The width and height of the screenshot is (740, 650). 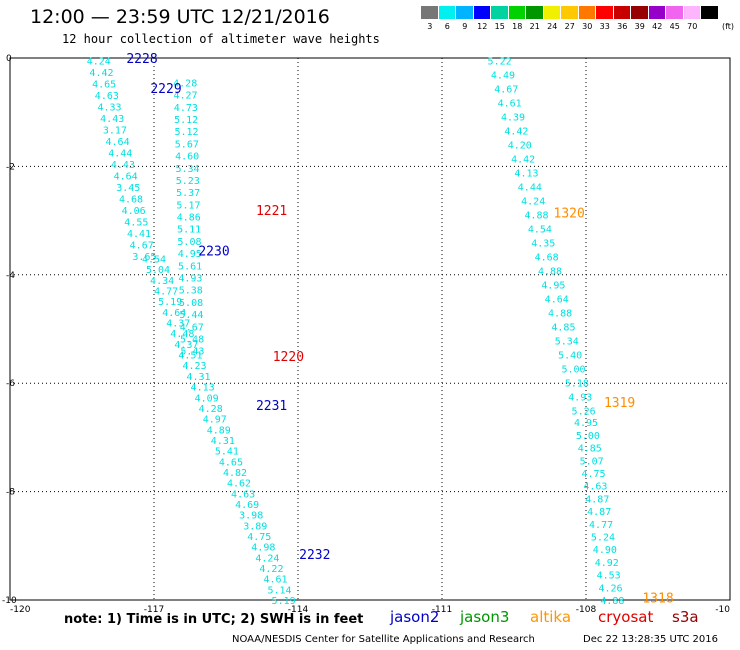 I want to click on wave-height-value: 5.26, so click(x=584, y=411).